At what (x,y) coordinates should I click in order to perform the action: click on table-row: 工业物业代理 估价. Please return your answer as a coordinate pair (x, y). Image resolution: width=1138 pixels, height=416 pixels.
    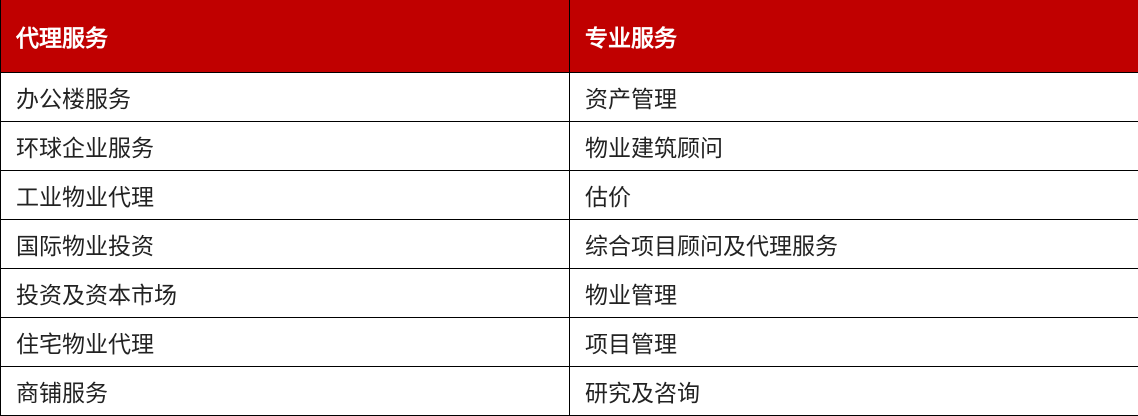
    Looking at the image, I should click on (569, 195).